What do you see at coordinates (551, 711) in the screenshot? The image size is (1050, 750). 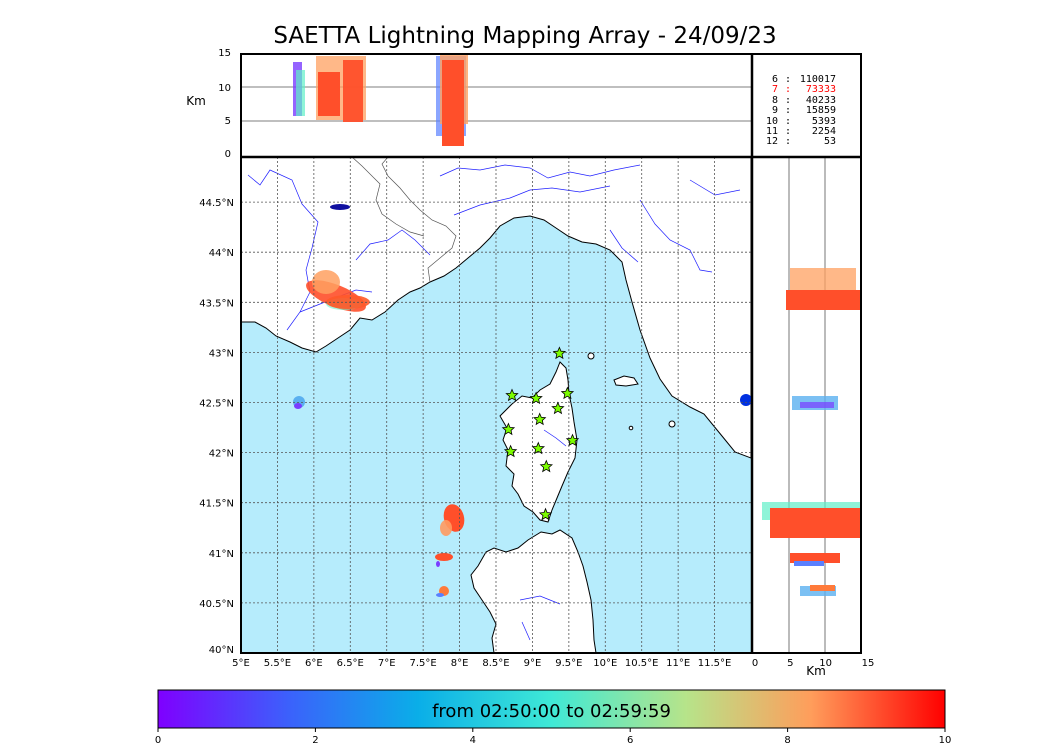 I see `colorbar-label: from 02:50:00 to 02:59:59` at bounding box center [551, 711].